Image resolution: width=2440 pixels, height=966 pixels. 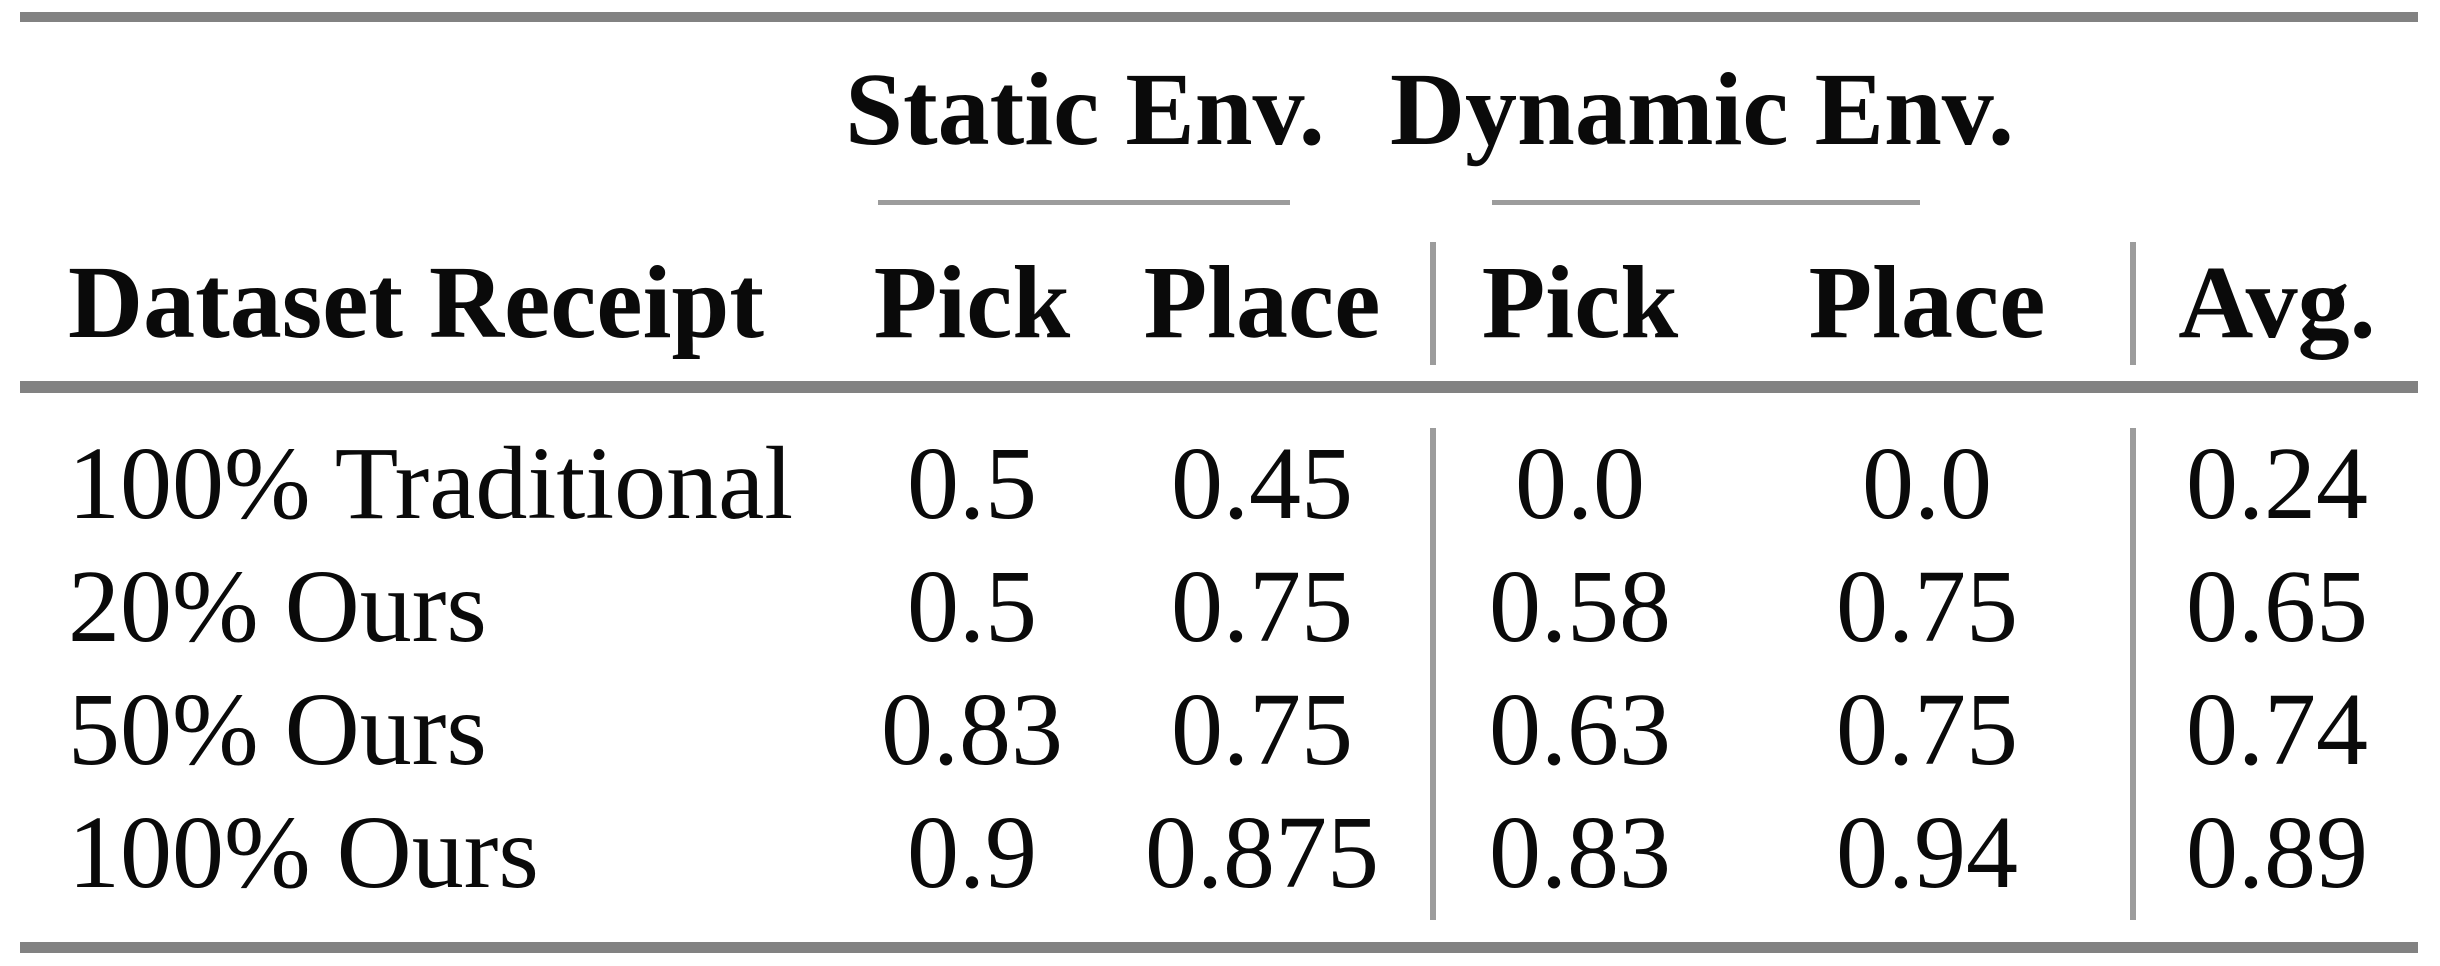 I want to click on cell-row0-avg: 0.24, so click(x=2277, y=483).